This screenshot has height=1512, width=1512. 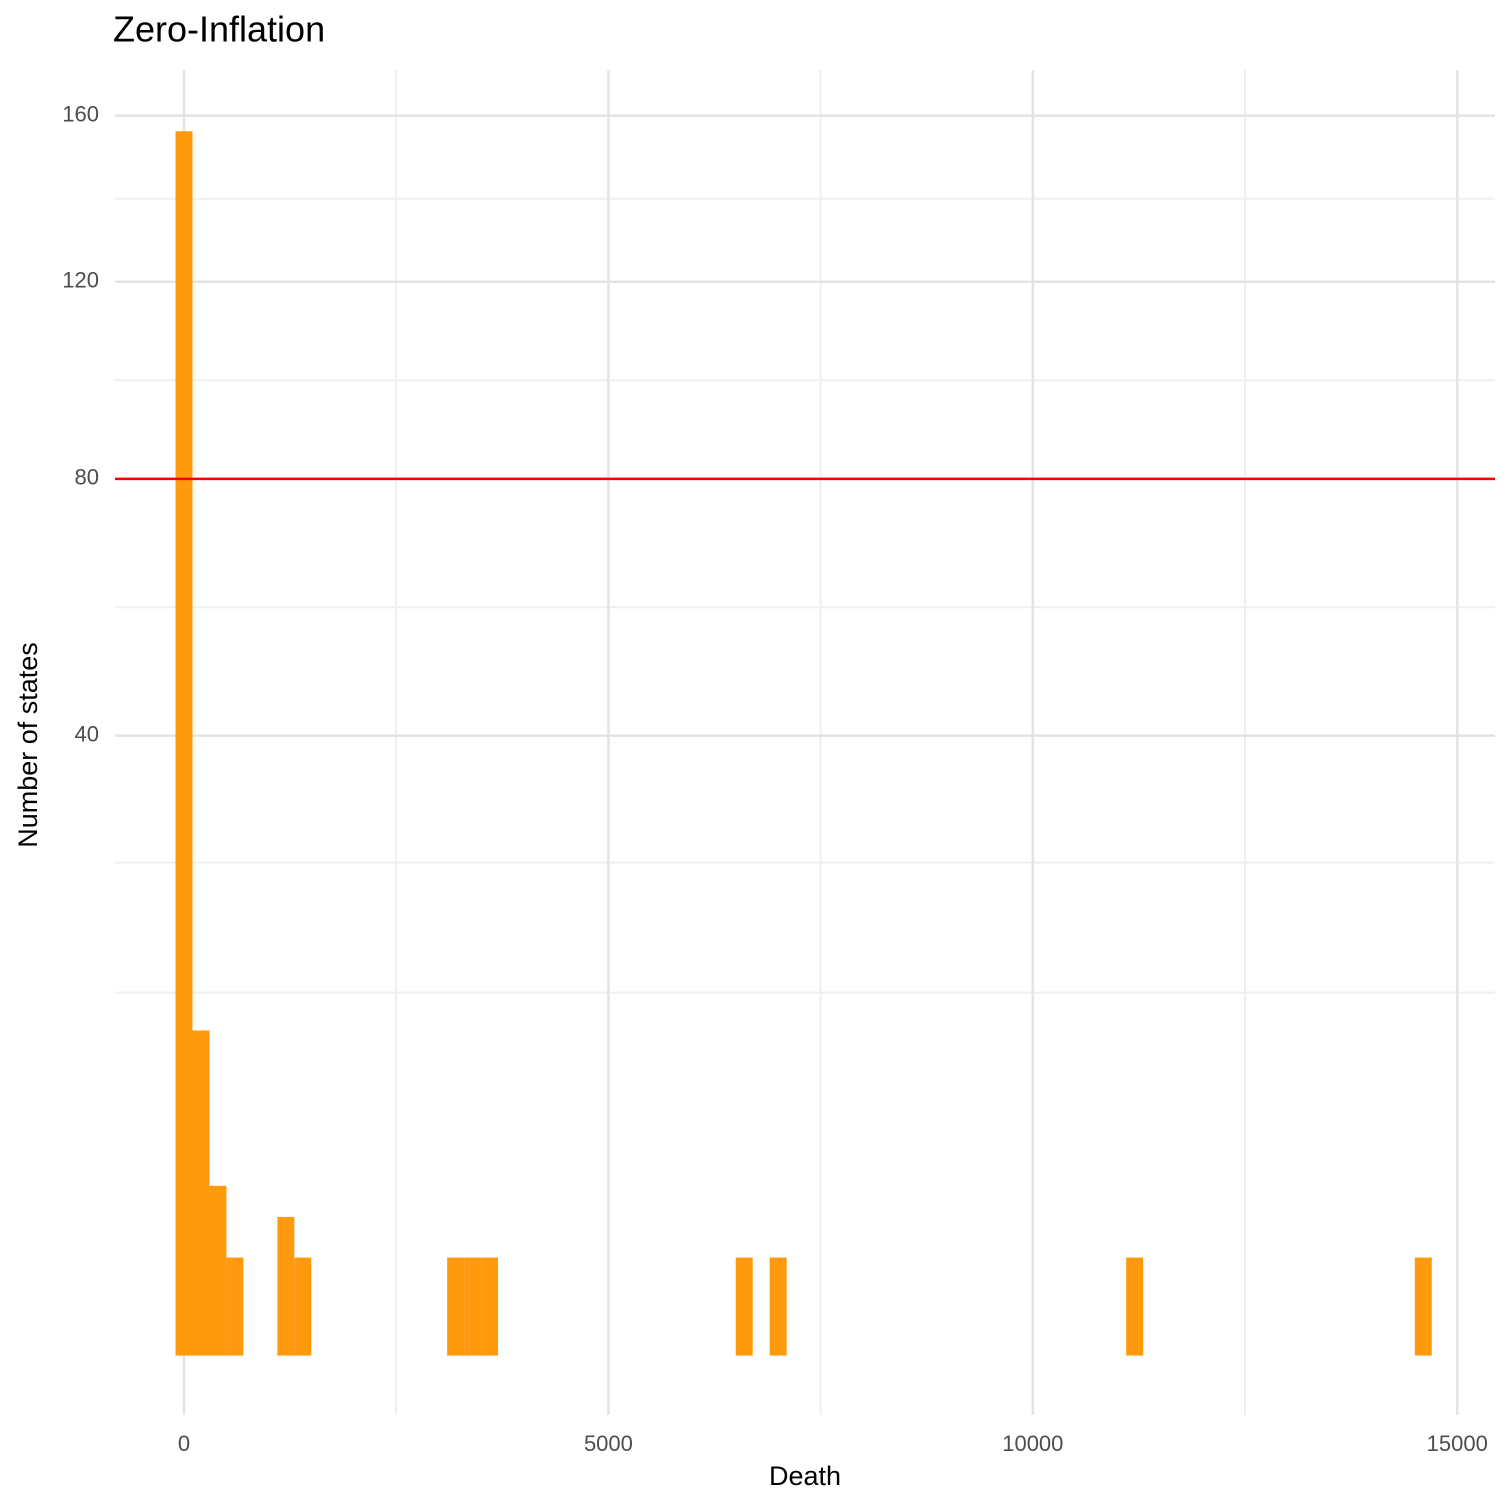 What do you see at coordinates (28, 745) in the screenshot?
I see `y-axis-title: Number of states` at bounding box center [28, 745].